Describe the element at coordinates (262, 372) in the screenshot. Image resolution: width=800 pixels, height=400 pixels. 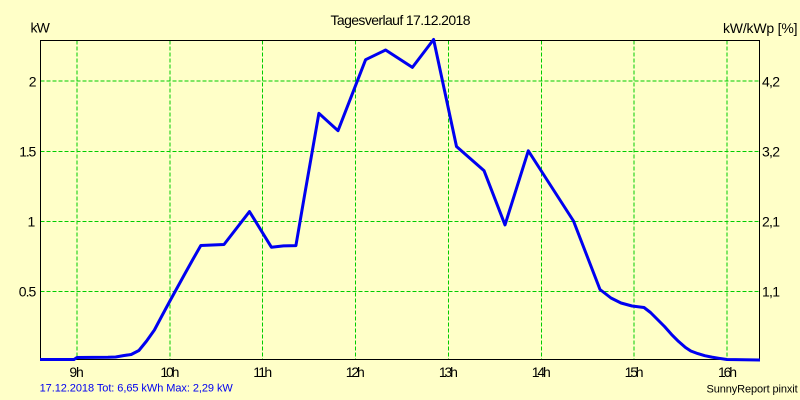
I see `svg-text: 11h` at that location.